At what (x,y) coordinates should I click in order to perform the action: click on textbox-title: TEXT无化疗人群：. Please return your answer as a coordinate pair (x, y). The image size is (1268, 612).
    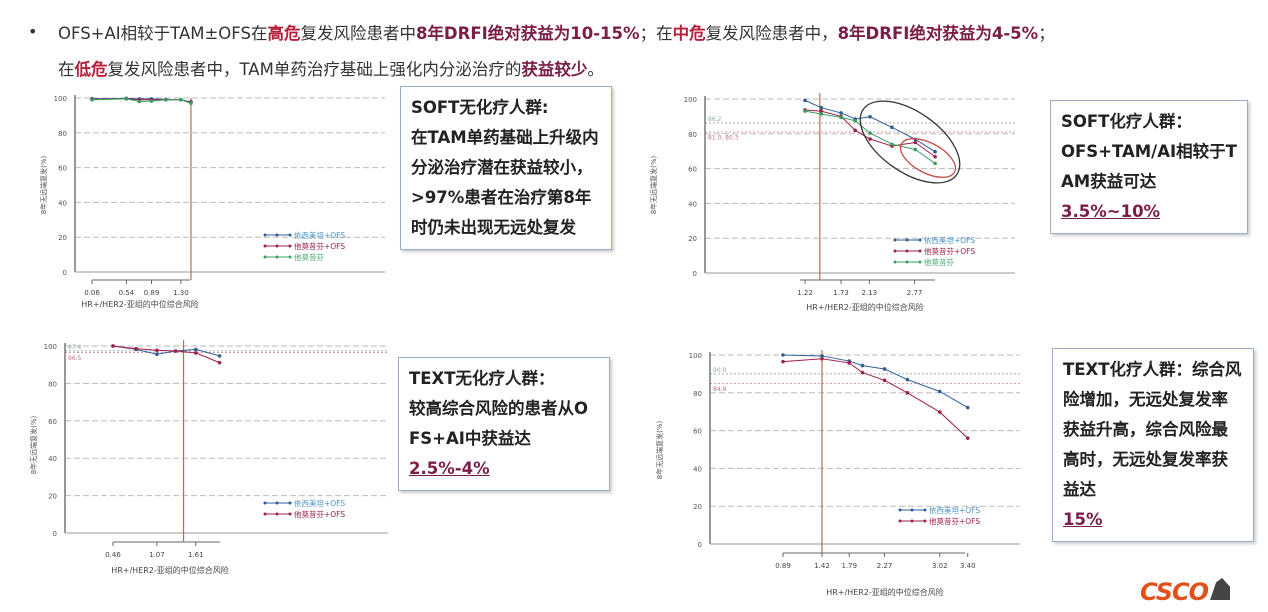
    Looking at the image, I should click on (482, 378).